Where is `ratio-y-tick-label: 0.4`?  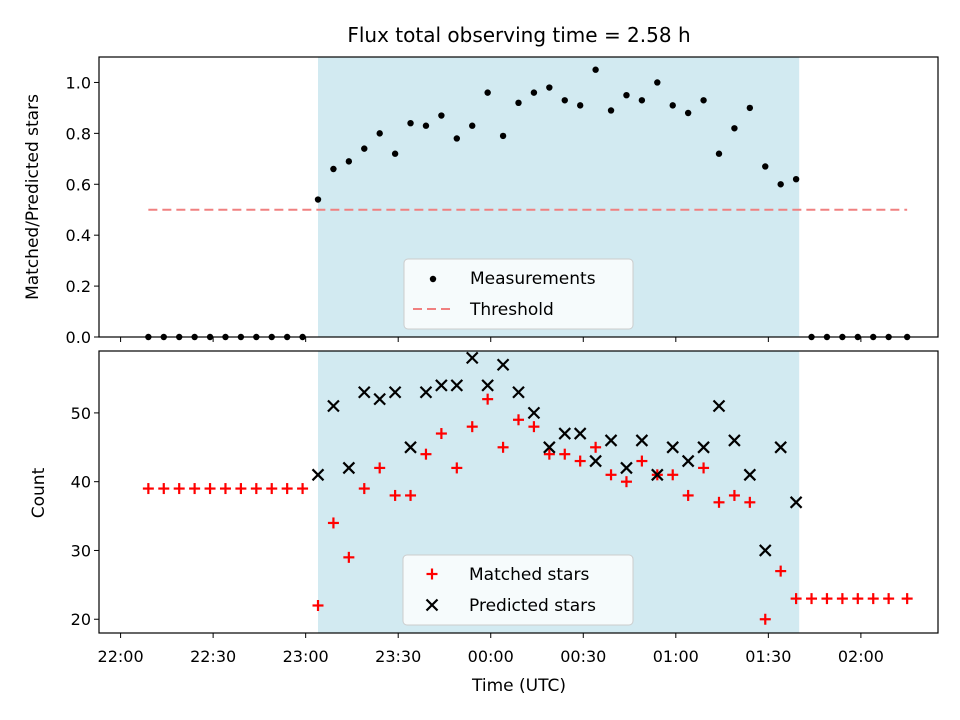
ratio-y-tick-label: 0.4 is located at coordinates (78, 235).